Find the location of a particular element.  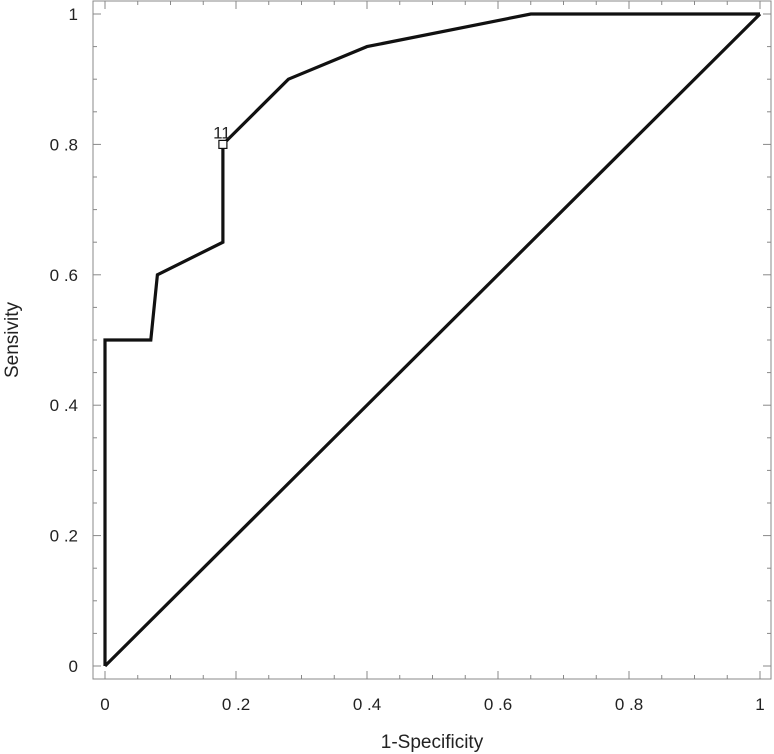

x-tick-label: 0 is located at coordinates (104, 704).